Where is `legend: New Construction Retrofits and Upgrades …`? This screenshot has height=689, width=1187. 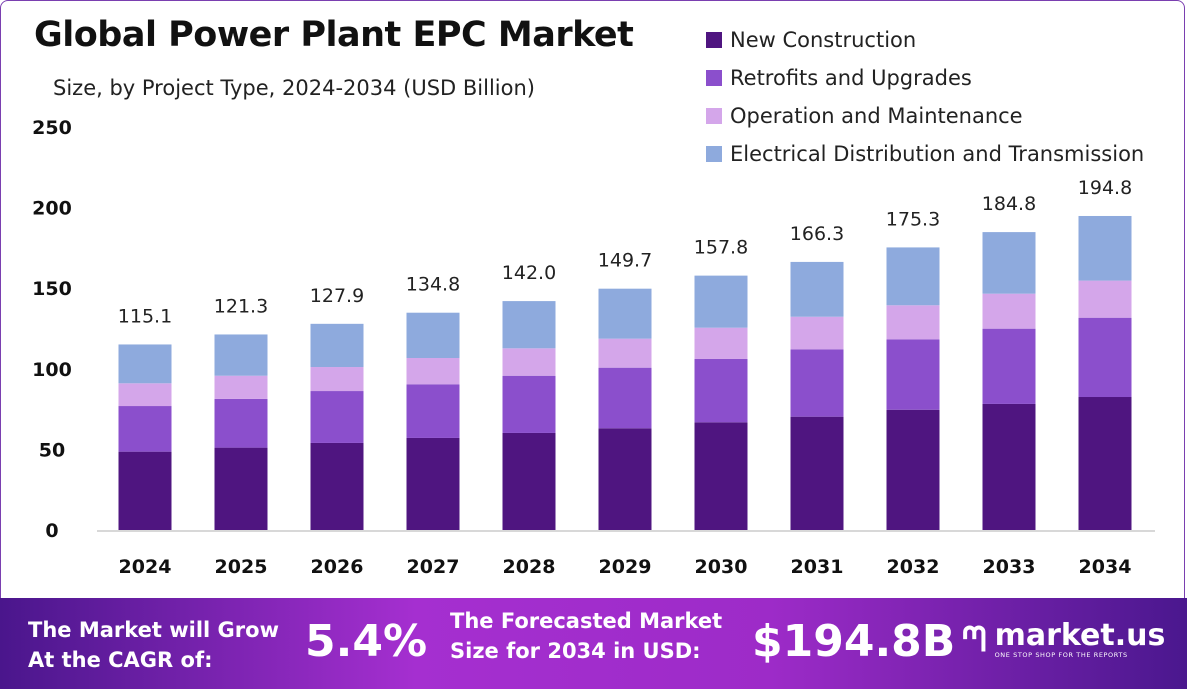 legend: New Construction Retrofits and Upgrades … is located at coordinates (925, 97).